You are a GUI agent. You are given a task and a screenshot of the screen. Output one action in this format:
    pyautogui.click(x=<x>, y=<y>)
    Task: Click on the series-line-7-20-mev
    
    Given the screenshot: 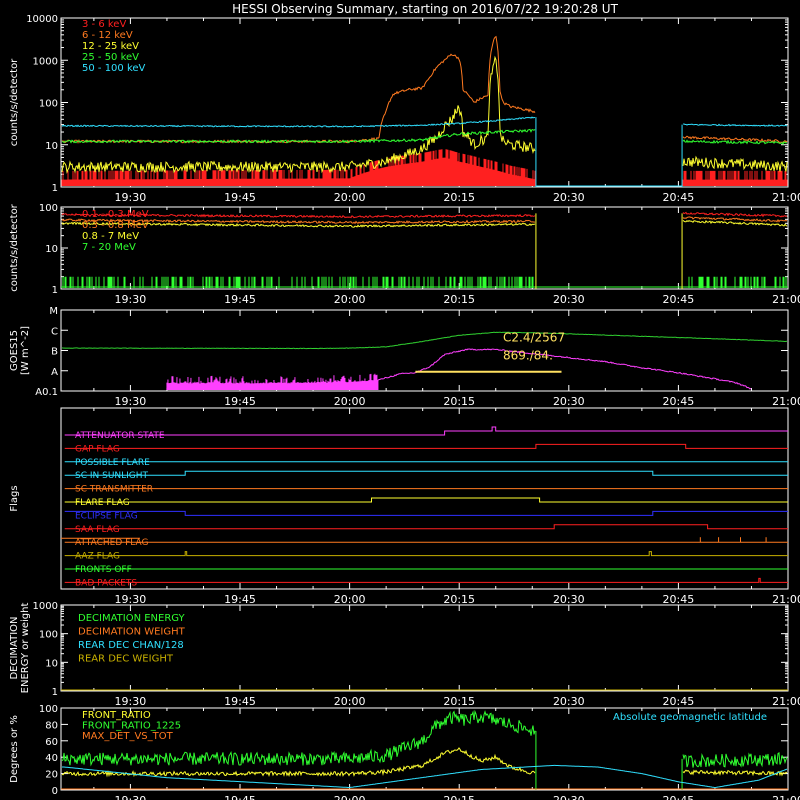 What is the action you would take?
    pyautogui.click(x=424, y=282)
    